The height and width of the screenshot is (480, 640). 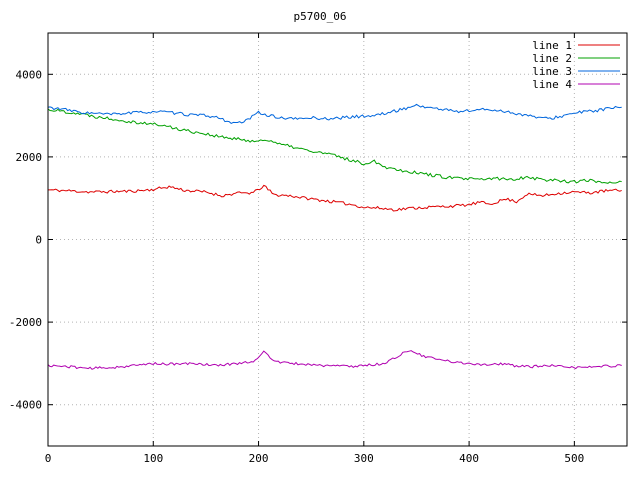 What do you see at coordinates (29, 157) in the screenshot?
I see `y-tick-label: 2000` at bounding box center [29, 157].